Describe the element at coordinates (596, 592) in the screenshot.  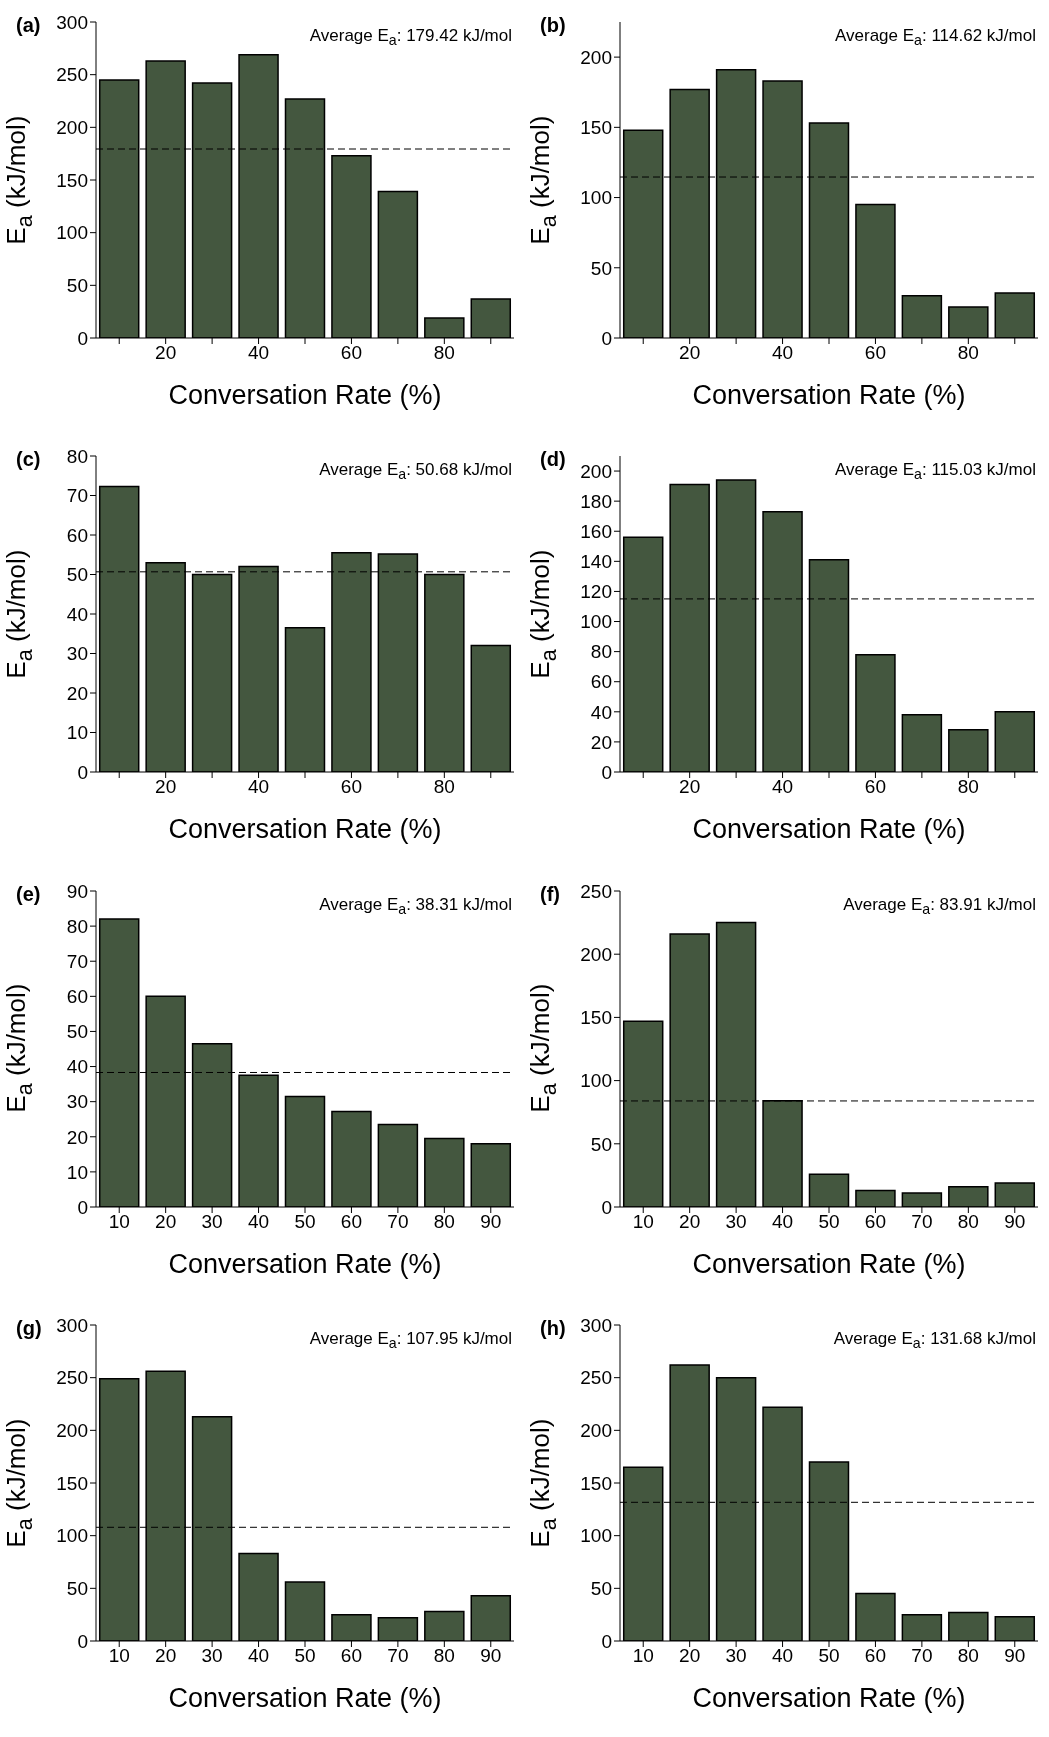
I see `y-tick-label: 120` at that location.